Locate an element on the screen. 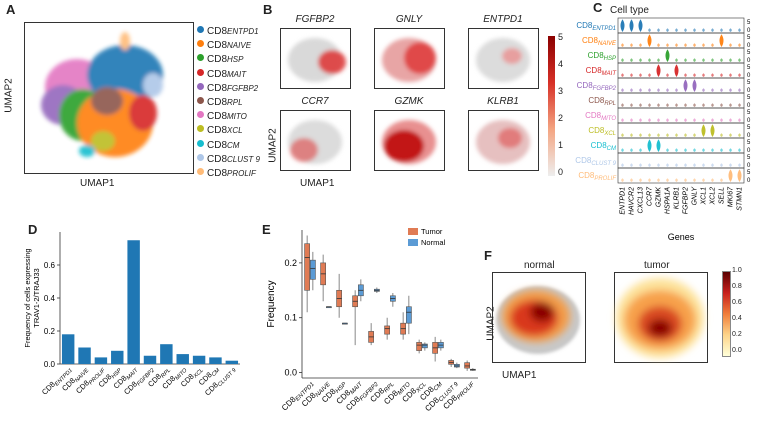 Image resolution: width=757 pixels, height=424 pixels. gene-tick-label: GNLY is located at coordinates (695, 196).